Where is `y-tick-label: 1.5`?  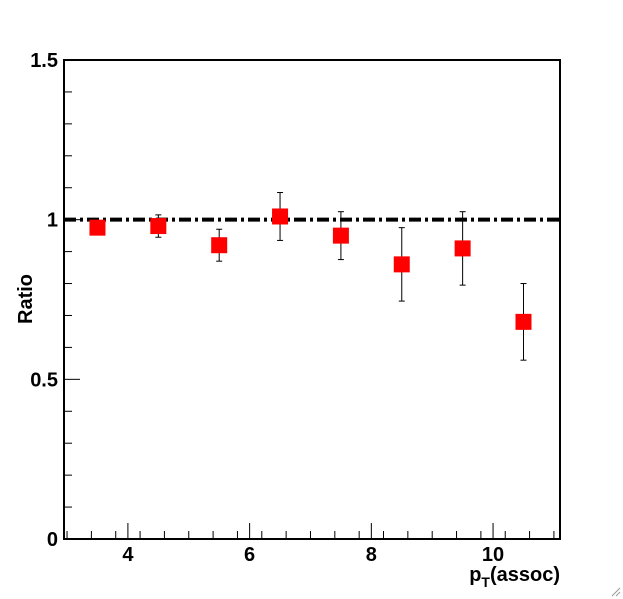 y-tick-label: 1.5 is located at coordinates (44, 61).